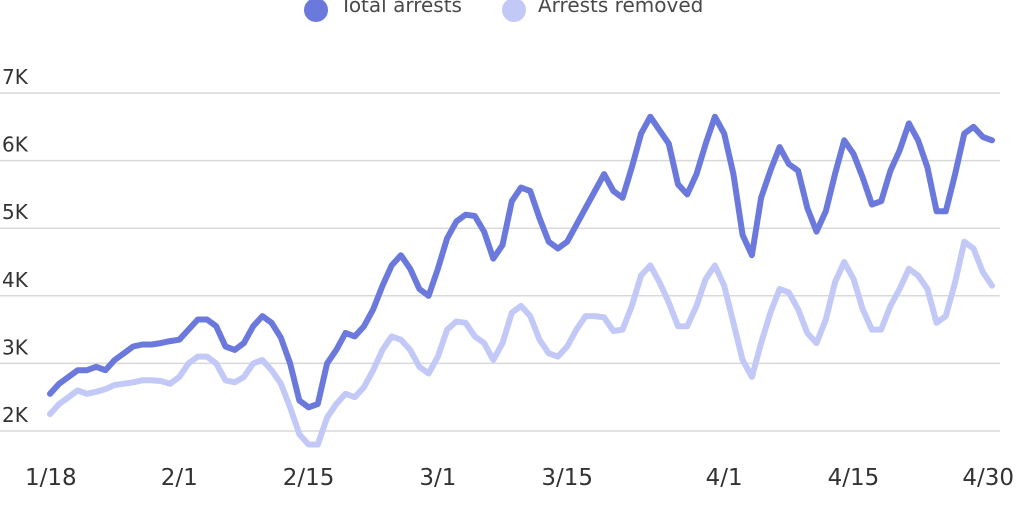 Image resolution: width=1024 pixels, height=512 pixels. I want to click on x-tick-label-2-15: 2/15, so click(309, 478).